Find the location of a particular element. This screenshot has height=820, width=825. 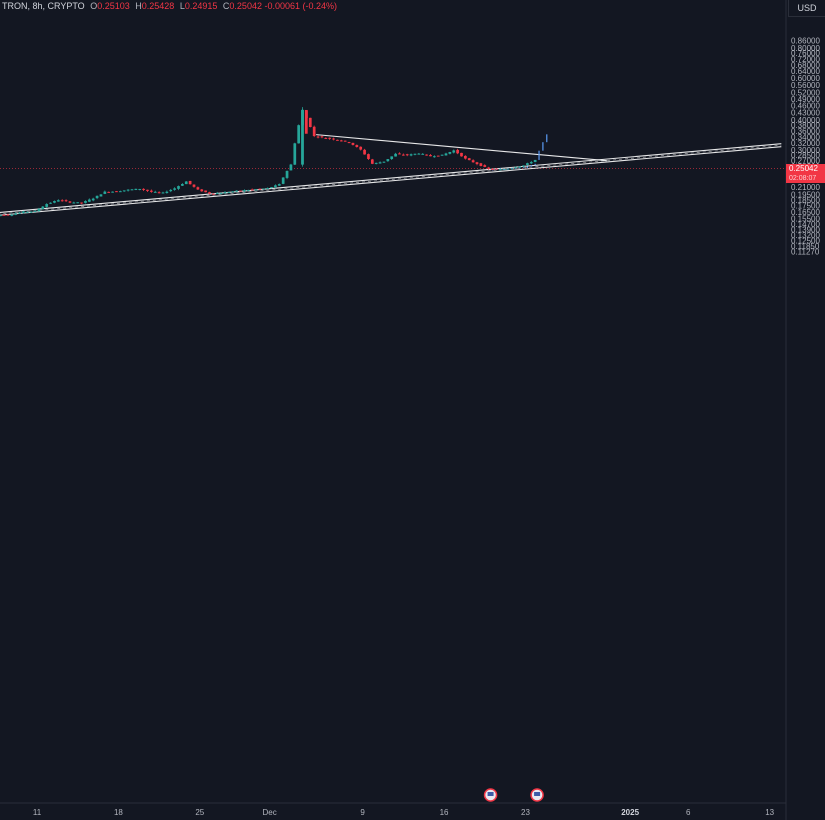

x-tick-label: 9 is located at coordinates (362, 812).